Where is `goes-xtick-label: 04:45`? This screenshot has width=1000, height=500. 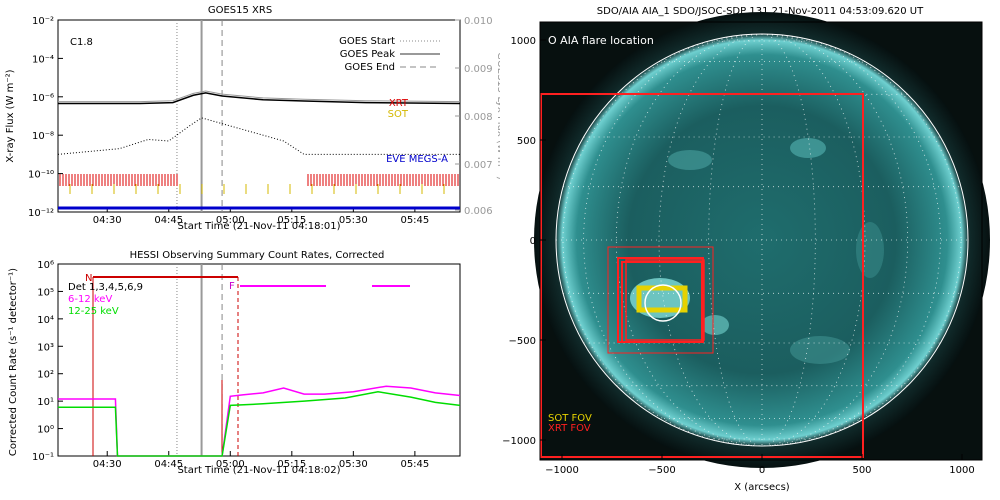
goes-xtick-label: 04:45 is located at coordinates (168, 220).